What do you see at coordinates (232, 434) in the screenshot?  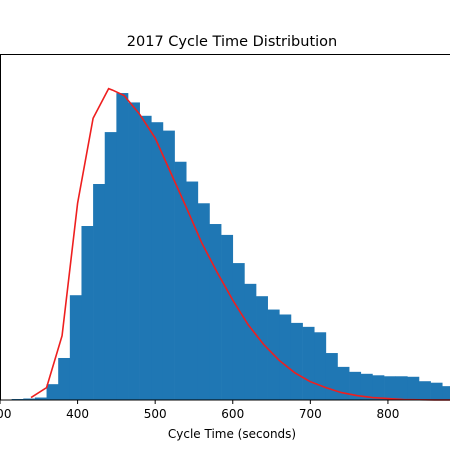 I see `x-axis-title: Cycle Time (seconds)` at bounding box center [232, 434].